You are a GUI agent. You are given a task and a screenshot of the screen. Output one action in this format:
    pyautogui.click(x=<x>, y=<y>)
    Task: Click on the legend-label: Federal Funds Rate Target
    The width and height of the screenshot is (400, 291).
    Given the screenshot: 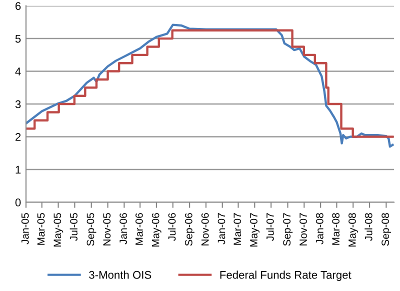 What is the action you would take?
    pyautogui.click(x=286, y=275)
    